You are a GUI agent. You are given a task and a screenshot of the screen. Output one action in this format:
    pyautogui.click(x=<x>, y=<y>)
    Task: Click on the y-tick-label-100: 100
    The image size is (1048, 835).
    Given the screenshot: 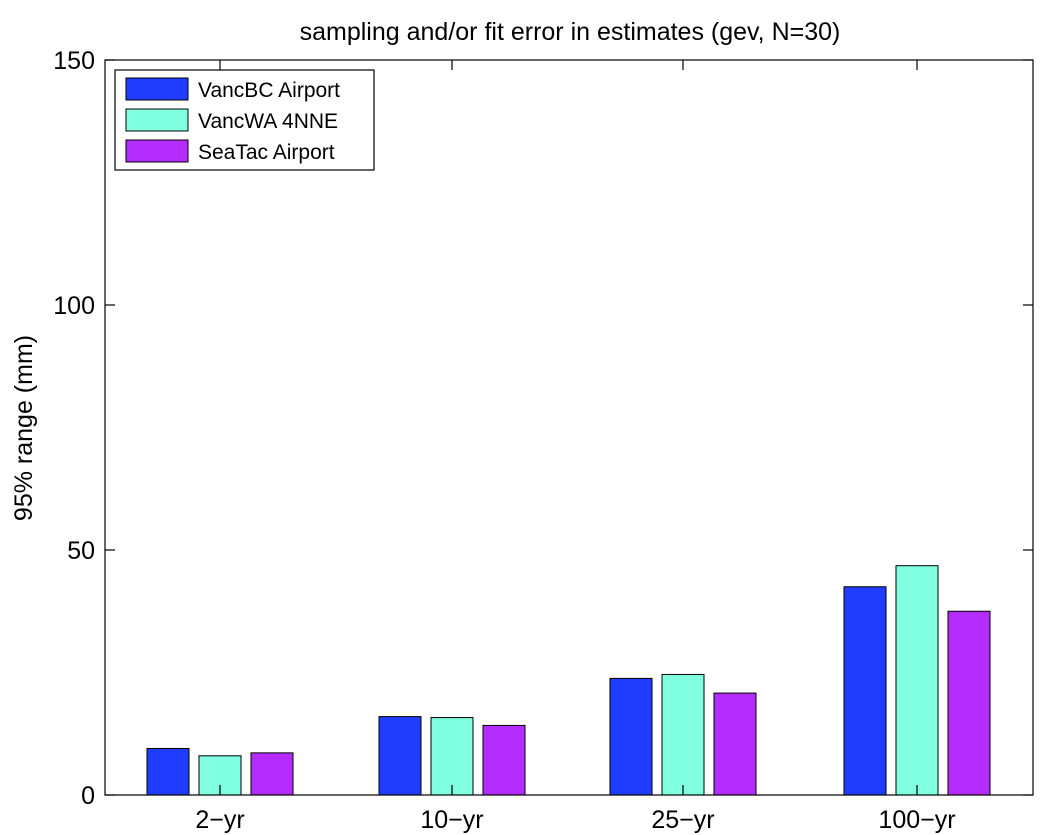 What is the action you would take?
    pyautogui.click(x=74, y=306)
    